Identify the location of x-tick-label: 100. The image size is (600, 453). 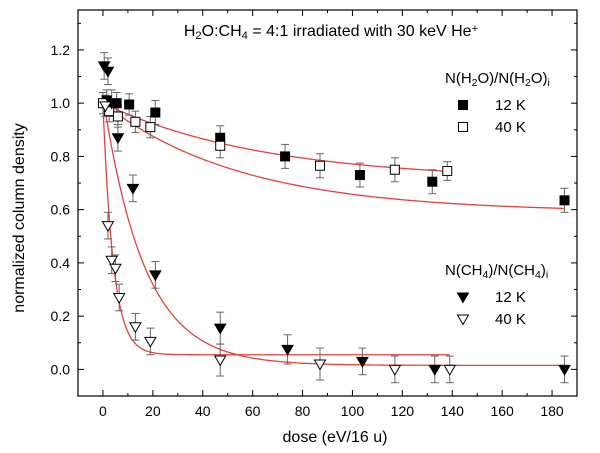
(353, 411).